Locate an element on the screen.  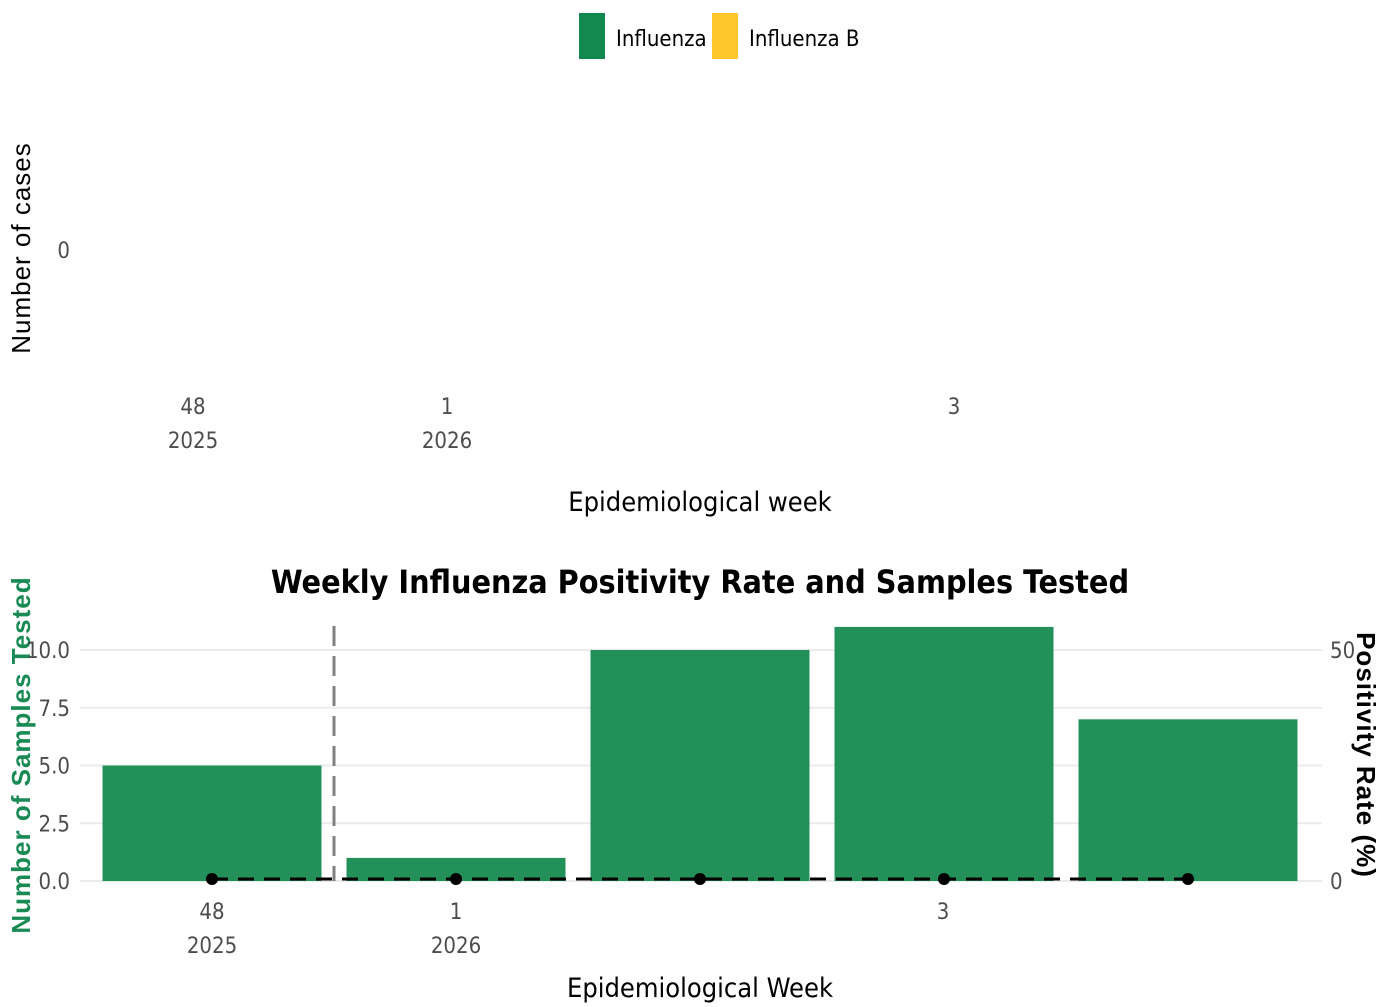
legend-swatch-influenza-a is located at coordinates (592, 36).